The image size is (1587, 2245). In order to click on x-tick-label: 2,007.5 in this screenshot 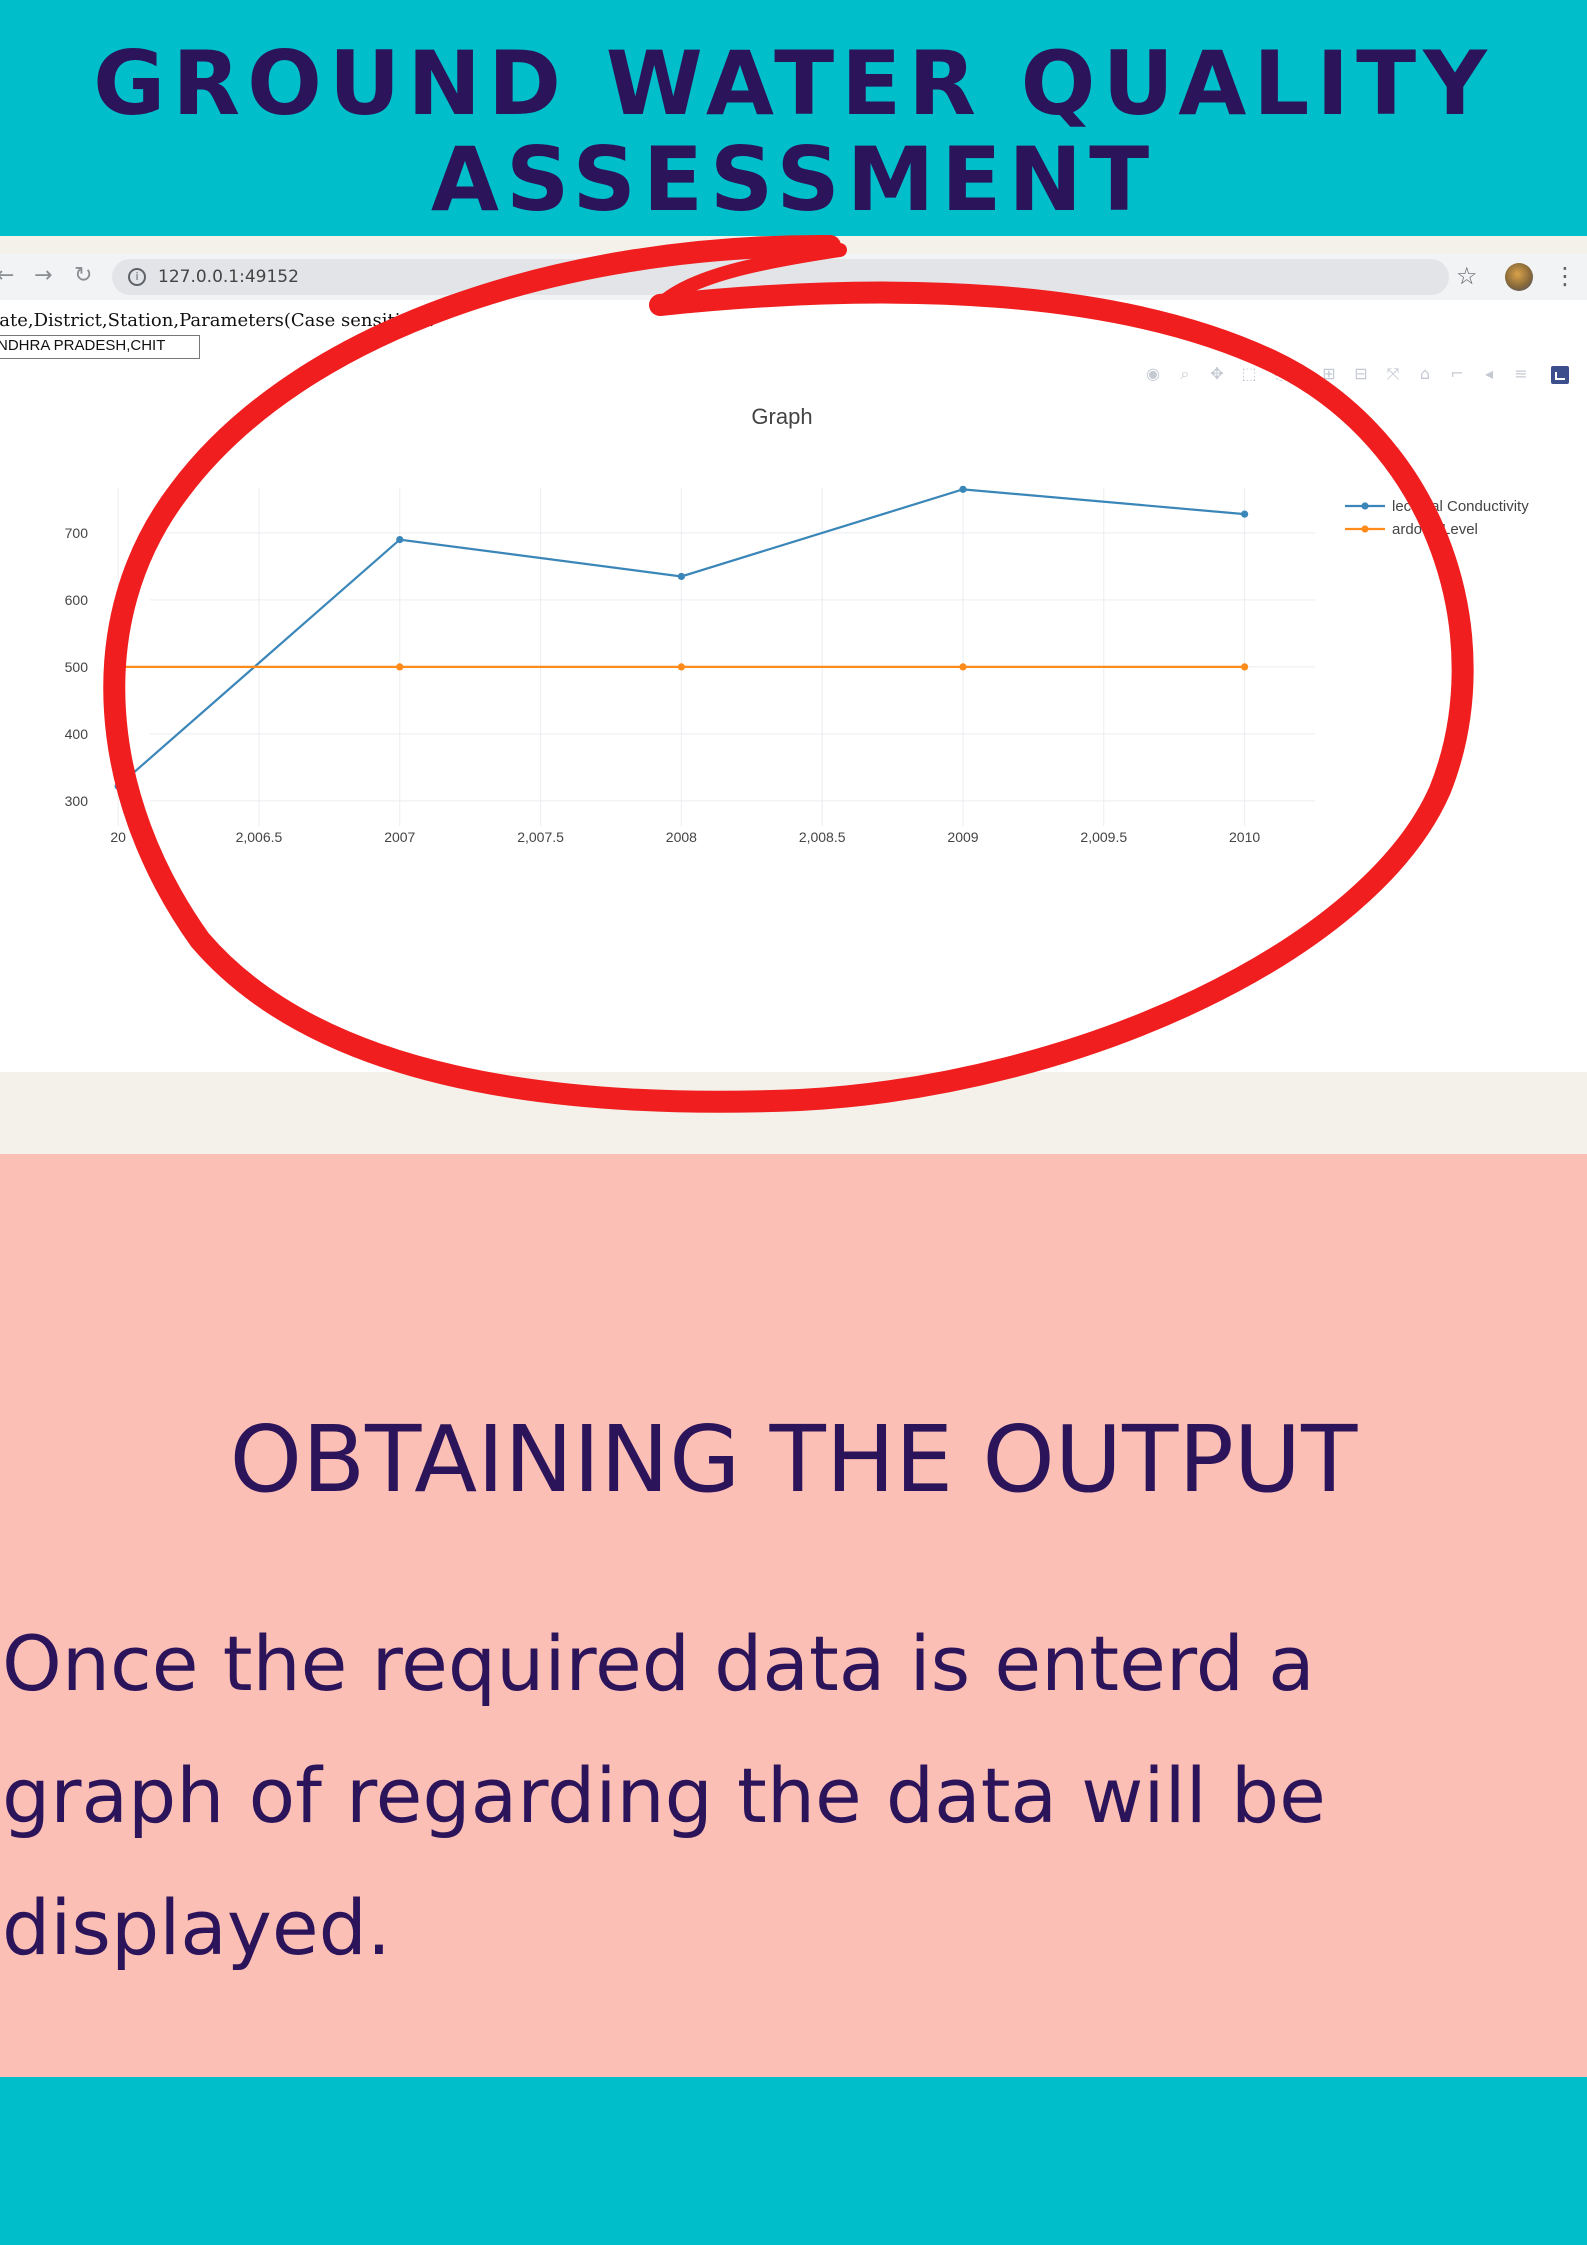, I will do `click(540, 837)`.